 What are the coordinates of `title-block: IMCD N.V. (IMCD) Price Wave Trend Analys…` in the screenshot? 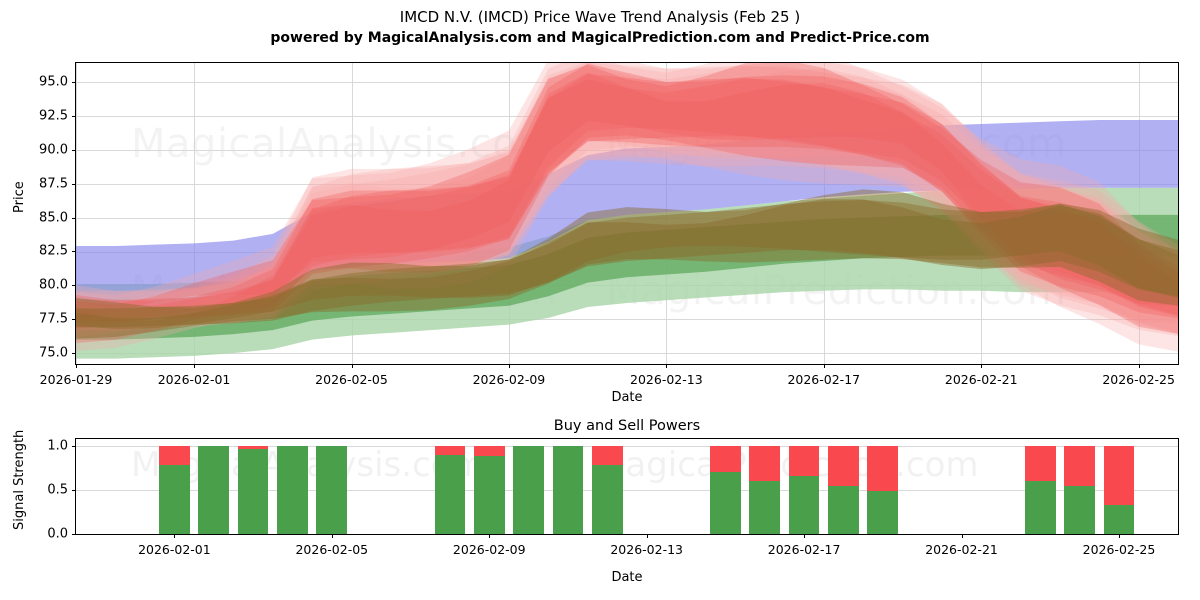 It's located at (600, 27).